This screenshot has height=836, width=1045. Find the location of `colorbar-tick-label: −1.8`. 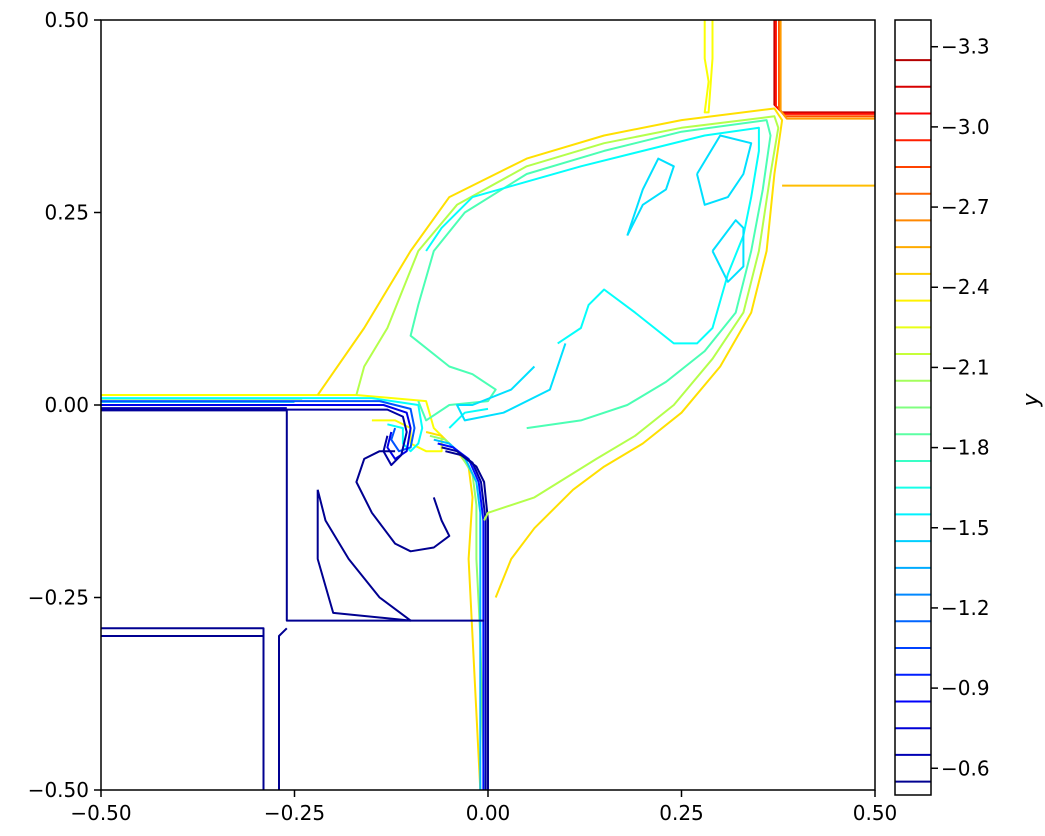

colorbar-tick-label: −1.8 is located at coordinates (965, 448).